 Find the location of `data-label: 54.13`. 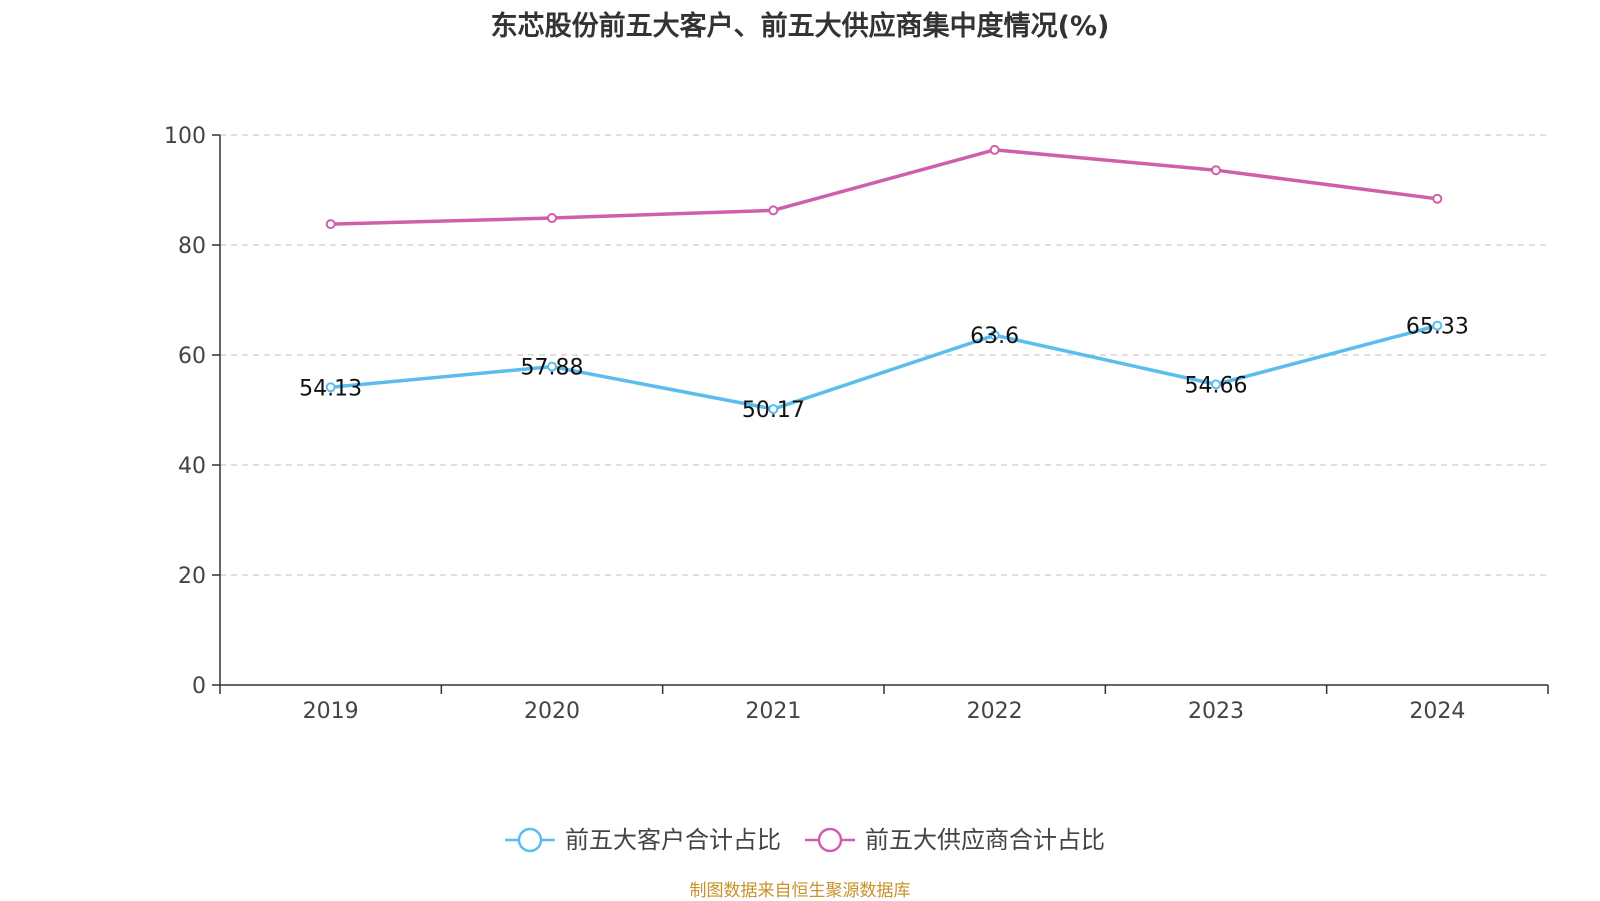

data-label: 54.13 is located at coordinates (330, 388).